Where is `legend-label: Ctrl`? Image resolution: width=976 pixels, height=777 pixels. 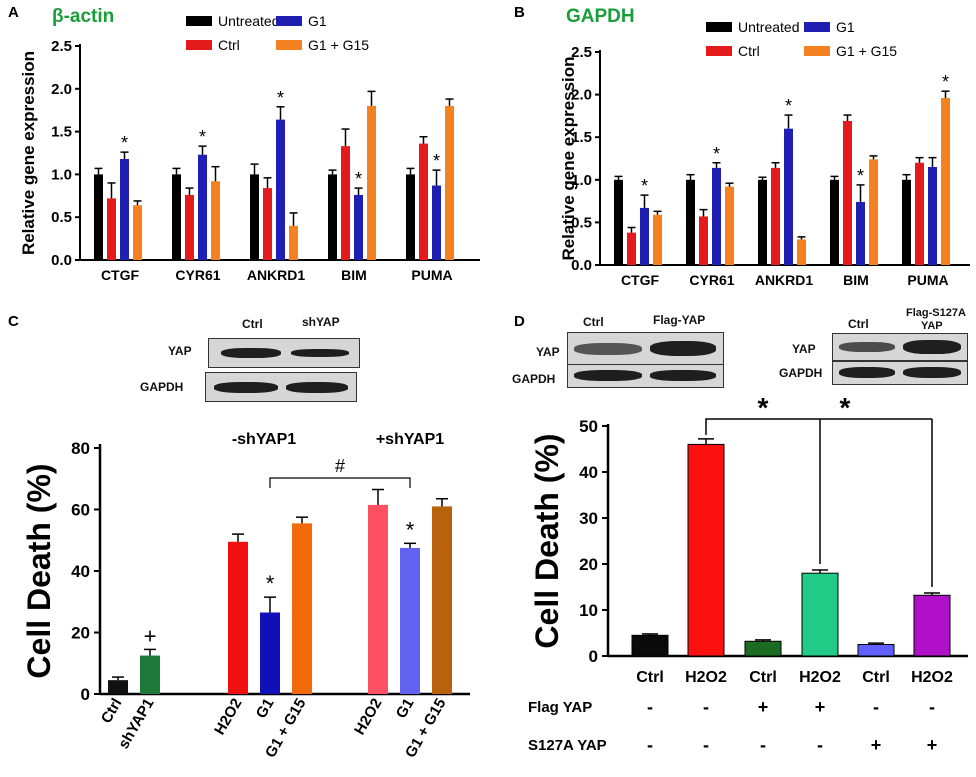
legend-label: Ctrl is located at coordinates (749, 51).